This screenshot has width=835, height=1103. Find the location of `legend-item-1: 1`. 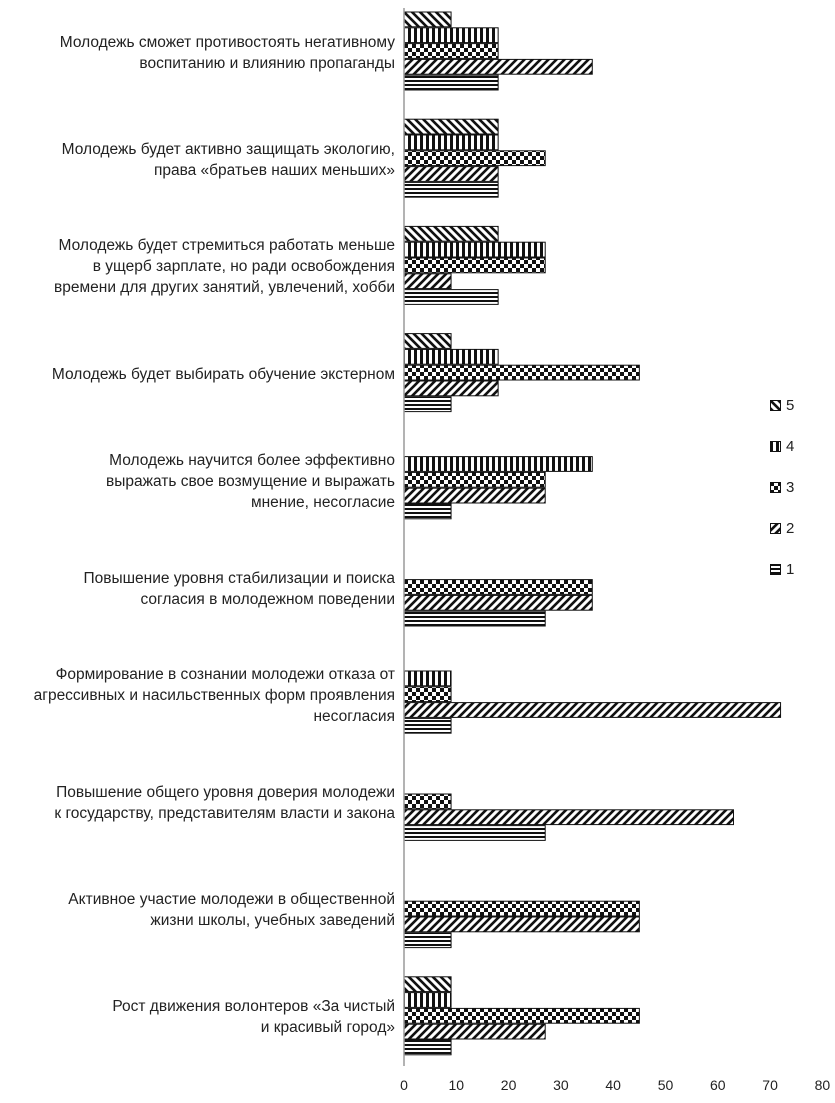

legend-item-1: 1 is located at coordinates (782, 569).